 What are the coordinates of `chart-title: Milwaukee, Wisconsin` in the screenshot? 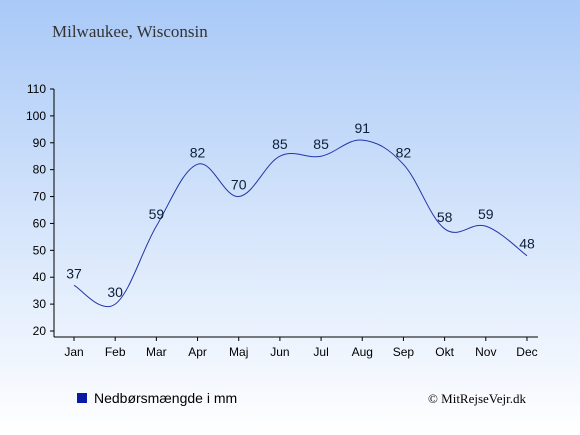 It's located at (130, 31).